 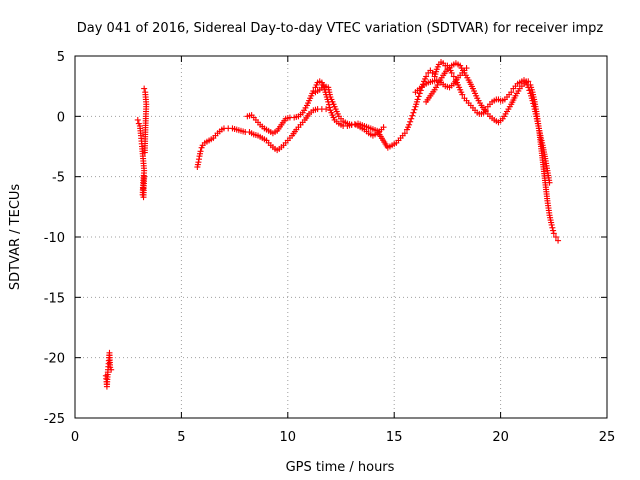 What do you see at coordinates (75, 437) in the screenshot?
I see `x-tick-label: 0` at bounding box center [75, 437].